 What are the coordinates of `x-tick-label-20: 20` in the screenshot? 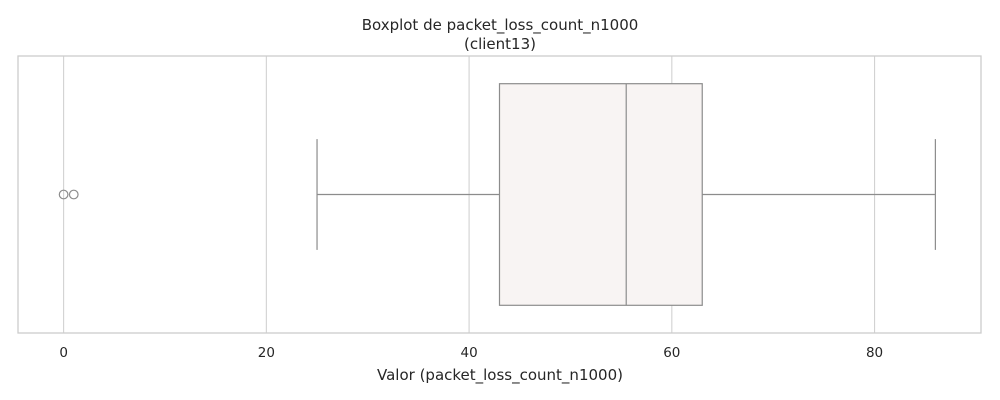 It's located at (266, 353).